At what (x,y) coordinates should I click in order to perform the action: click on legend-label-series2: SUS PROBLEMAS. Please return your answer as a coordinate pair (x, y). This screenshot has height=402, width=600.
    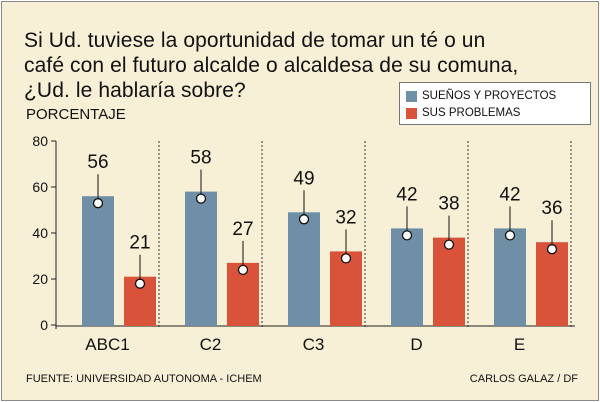
    Looking at the image, I should click on (471, 113).